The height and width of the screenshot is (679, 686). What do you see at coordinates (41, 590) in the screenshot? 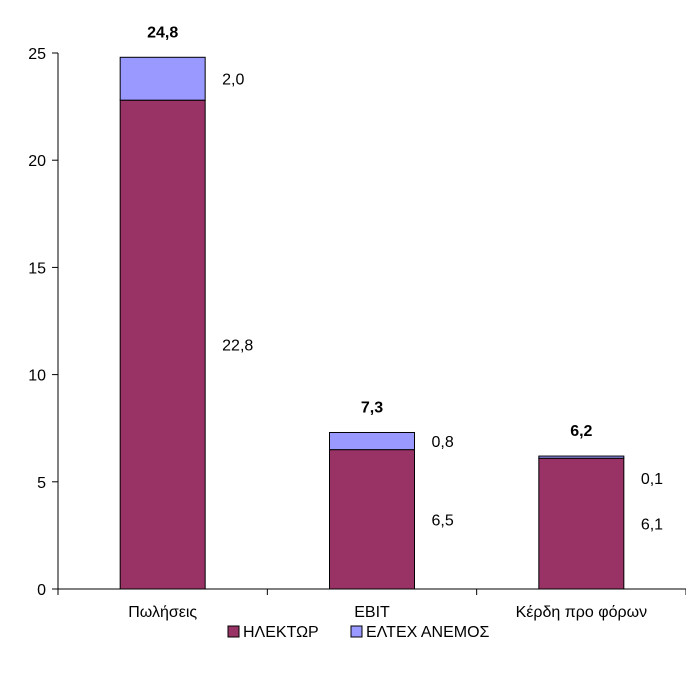
I see `y-tick-label: 0` at bounding box center [41, 590].